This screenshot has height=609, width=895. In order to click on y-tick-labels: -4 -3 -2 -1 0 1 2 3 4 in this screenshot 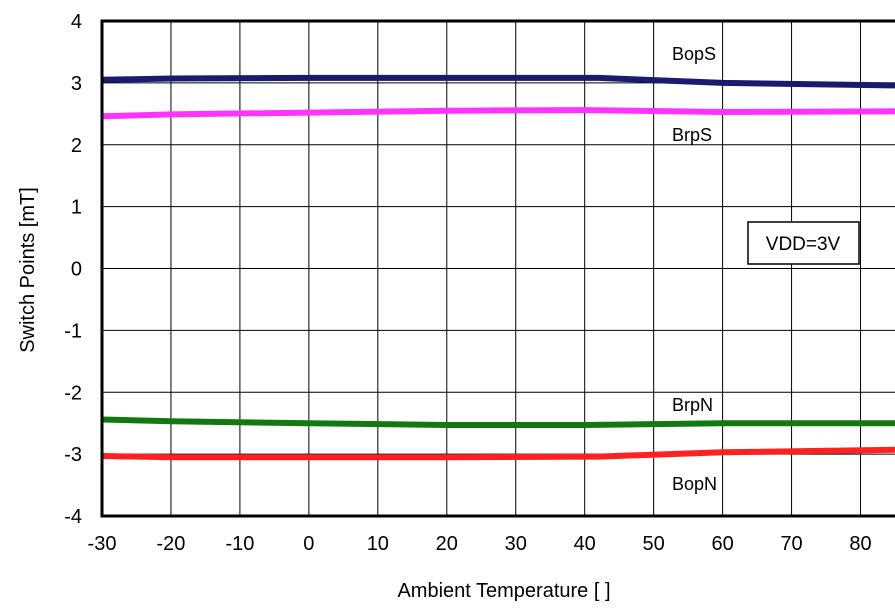, I will do `click(73, 269)`.